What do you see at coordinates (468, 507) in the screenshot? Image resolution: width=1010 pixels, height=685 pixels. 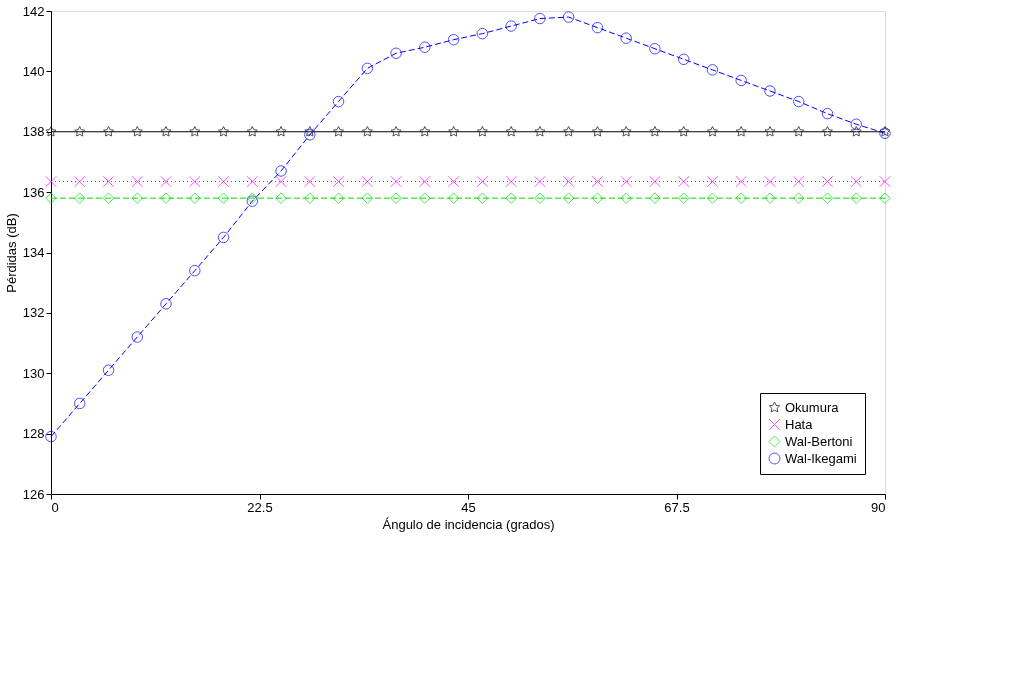 I see `x-tick-label: 45` at bounding box center [468, 507].